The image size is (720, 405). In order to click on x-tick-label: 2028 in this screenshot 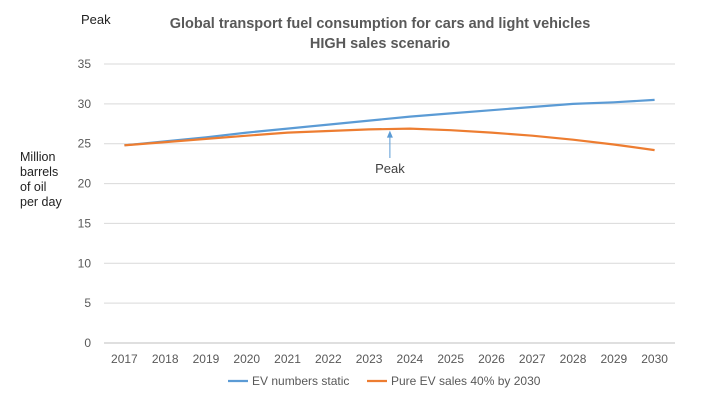, I will do `click(573, 359)`.